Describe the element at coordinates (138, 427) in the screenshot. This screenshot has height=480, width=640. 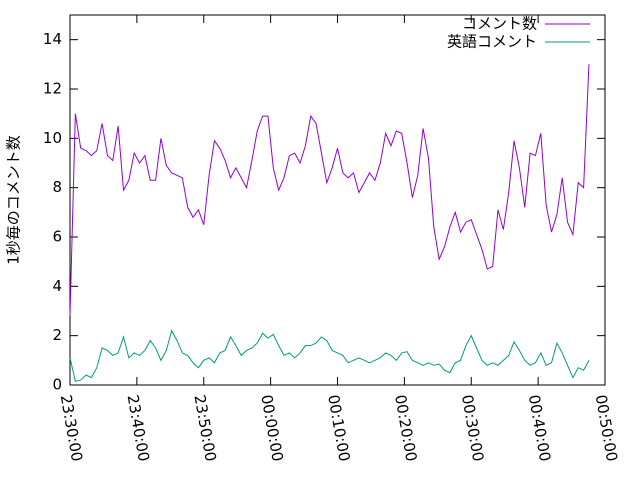
I see `x-tick-label: 23:40:00` at that location.